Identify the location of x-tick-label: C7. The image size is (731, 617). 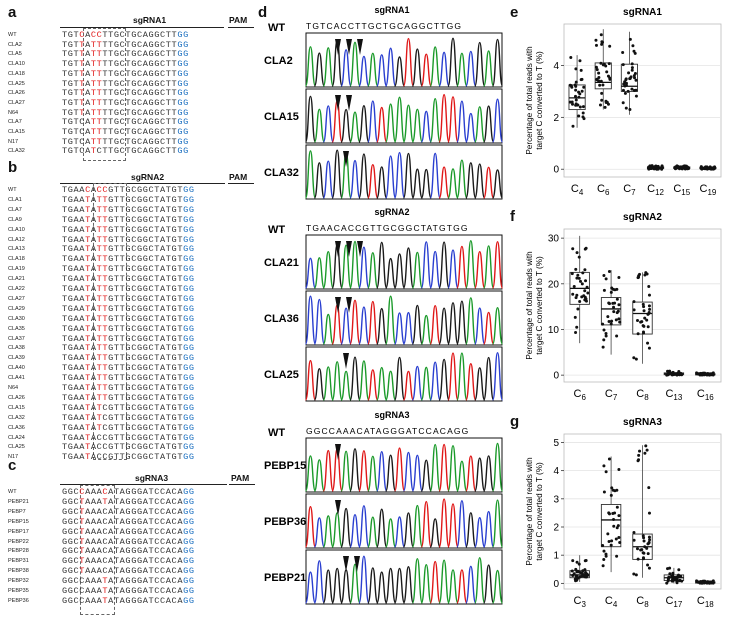
(611, 395).